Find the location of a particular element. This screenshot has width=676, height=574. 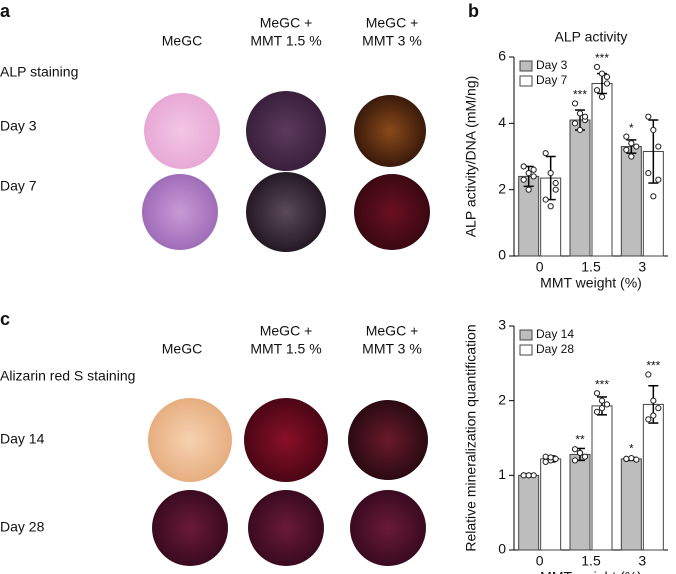

row-label: Day 7 is located at coordinates (18, 186).